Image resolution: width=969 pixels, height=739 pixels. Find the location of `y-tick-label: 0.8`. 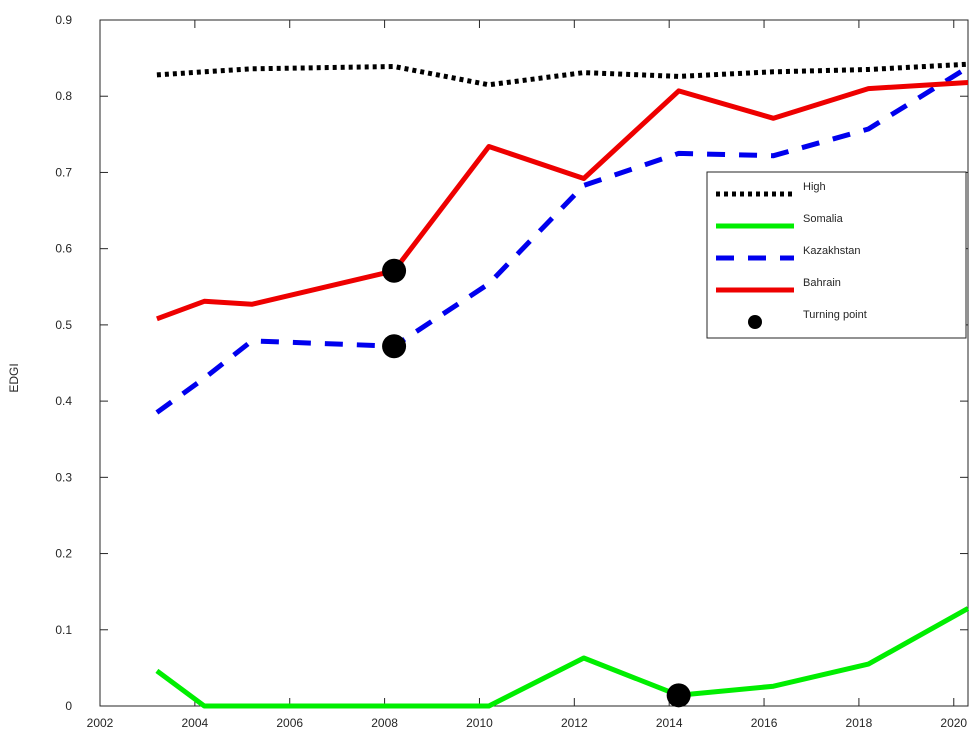

y-tick-label: 0.8 is located at coordinates (63, 96).